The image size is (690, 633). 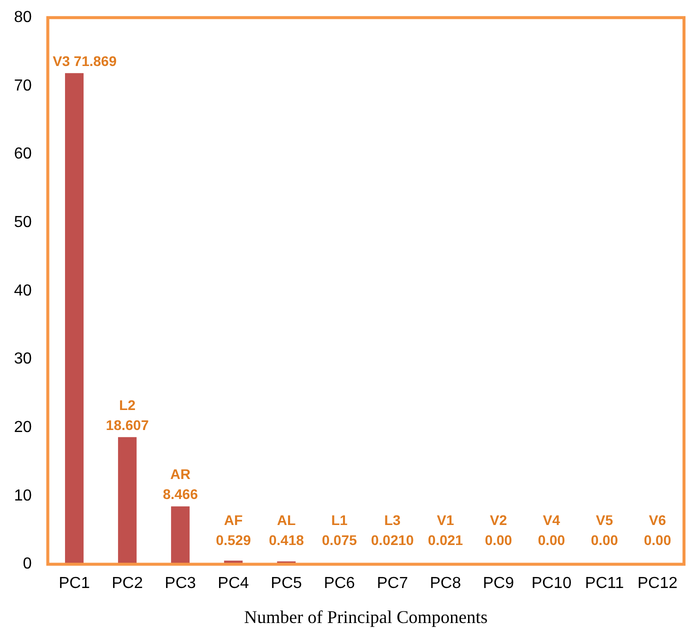 What do you see at coordinates (234, 530) in the screenshot?
I see `data-label: AF 0.529` at bounding box center [234, 530].